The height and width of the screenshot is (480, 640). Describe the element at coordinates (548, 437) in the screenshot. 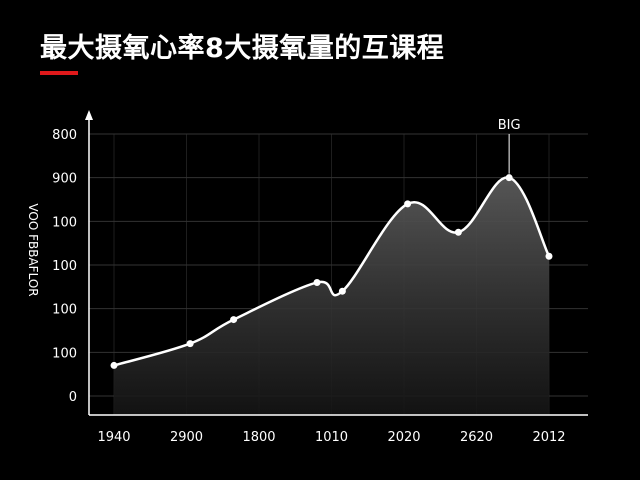

I see `x-tick-label: 2012` at that location.